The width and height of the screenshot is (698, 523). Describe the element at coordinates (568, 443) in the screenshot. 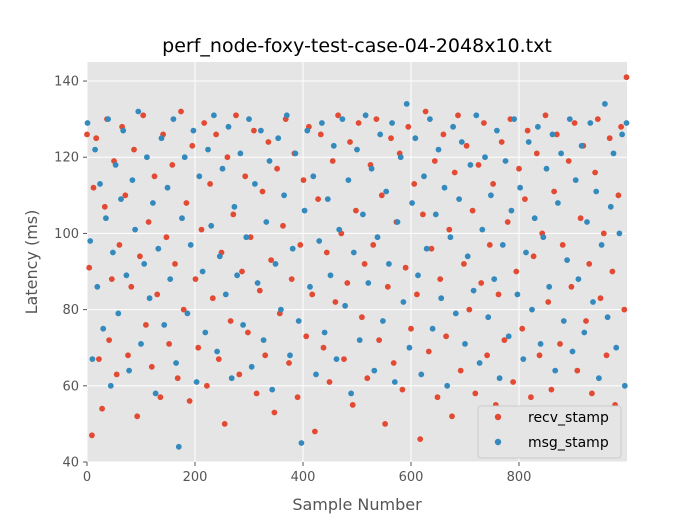

I see `legend-label-msg-stamp: msg_stamp` at that location.